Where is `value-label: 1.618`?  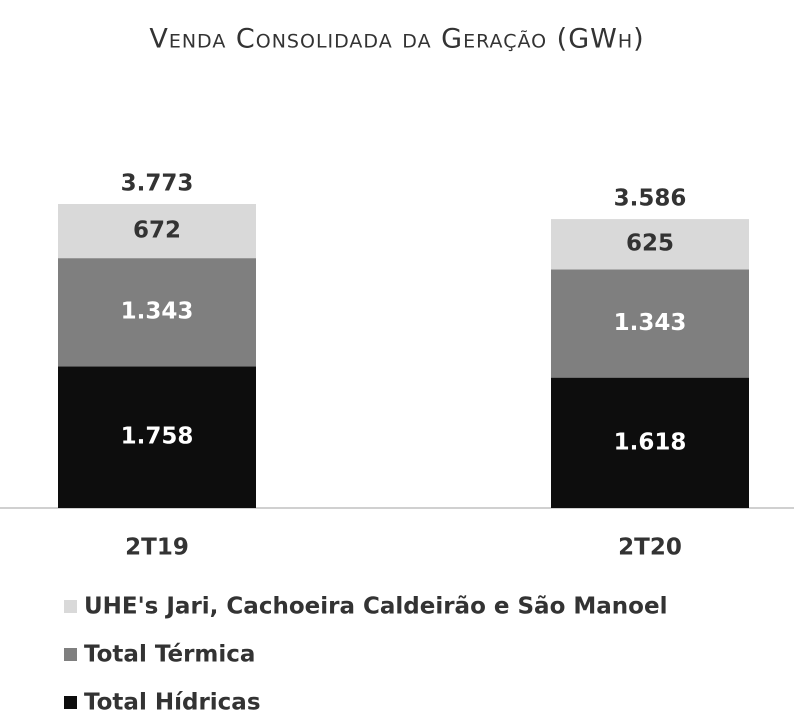
value-label: 1.618 is located at coordinates (650, 442).